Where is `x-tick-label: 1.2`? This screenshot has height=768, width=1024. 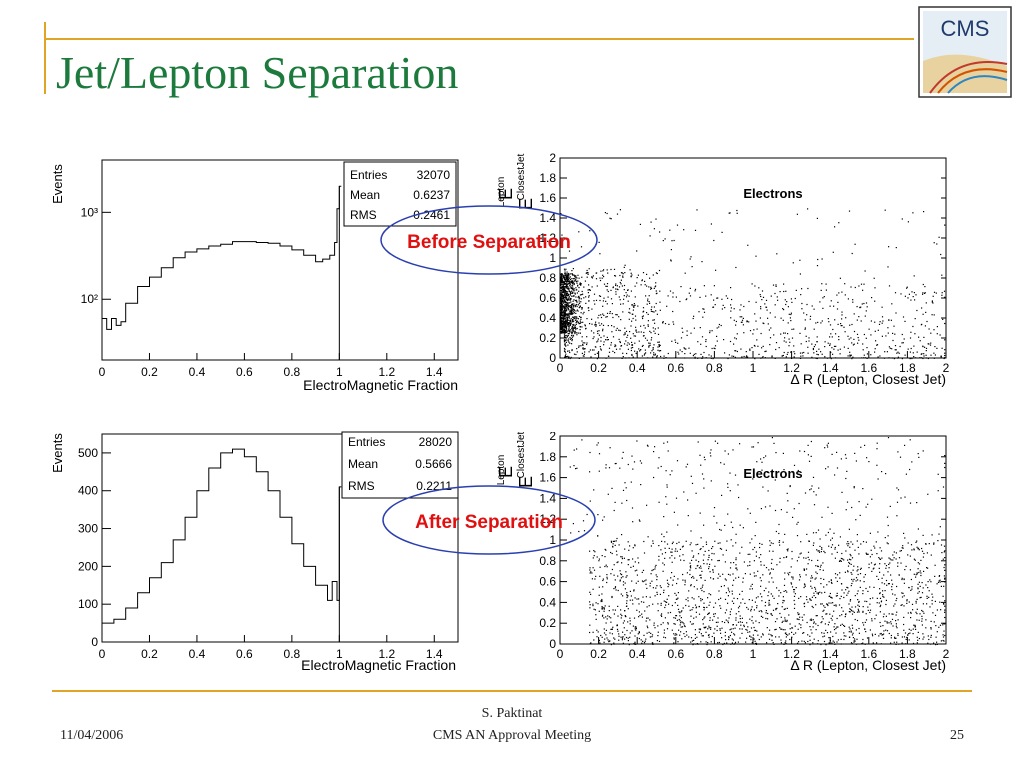
x-tick-label: 1.2 is located at coordinates (386, 372).